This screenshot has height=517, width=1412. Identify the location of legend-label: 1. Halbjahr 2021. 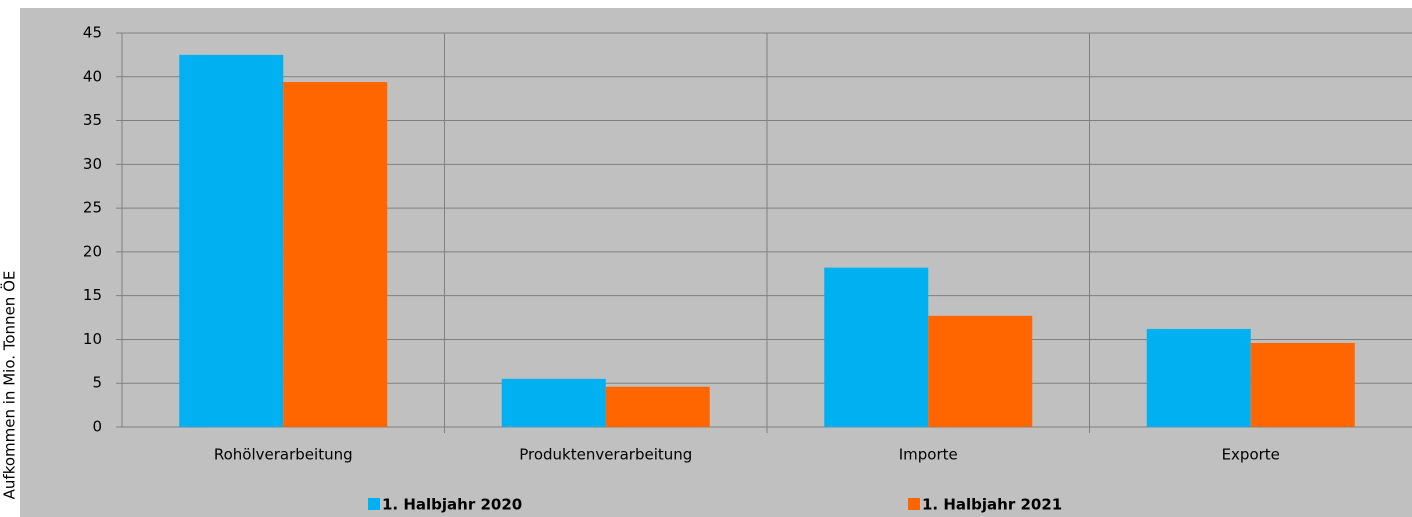
(992, 505).